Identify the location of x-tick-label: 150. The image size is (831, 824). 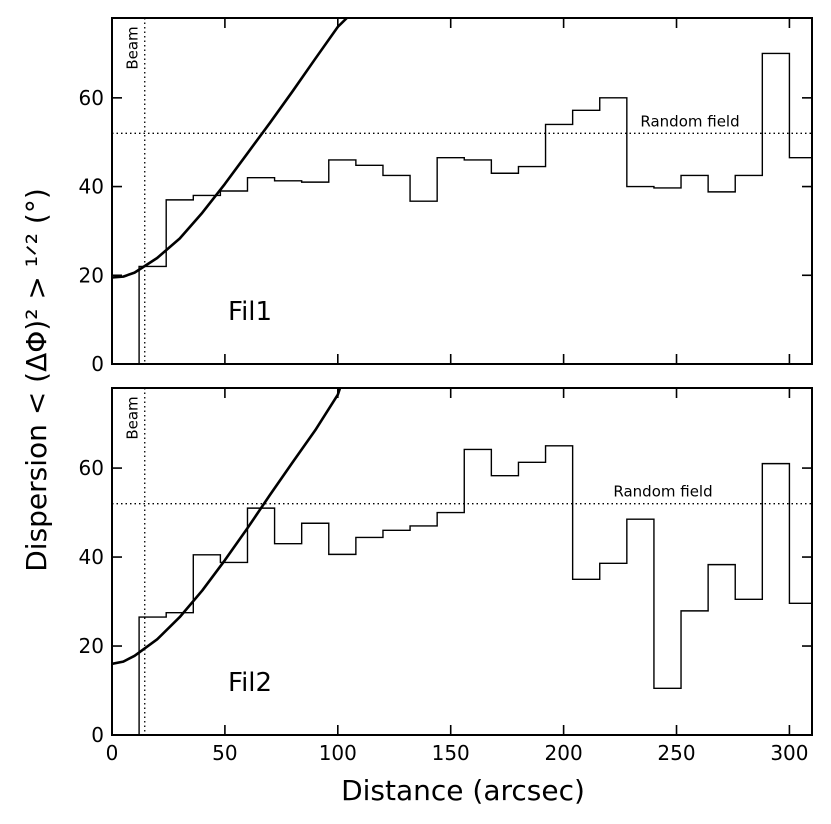
(451, 753).